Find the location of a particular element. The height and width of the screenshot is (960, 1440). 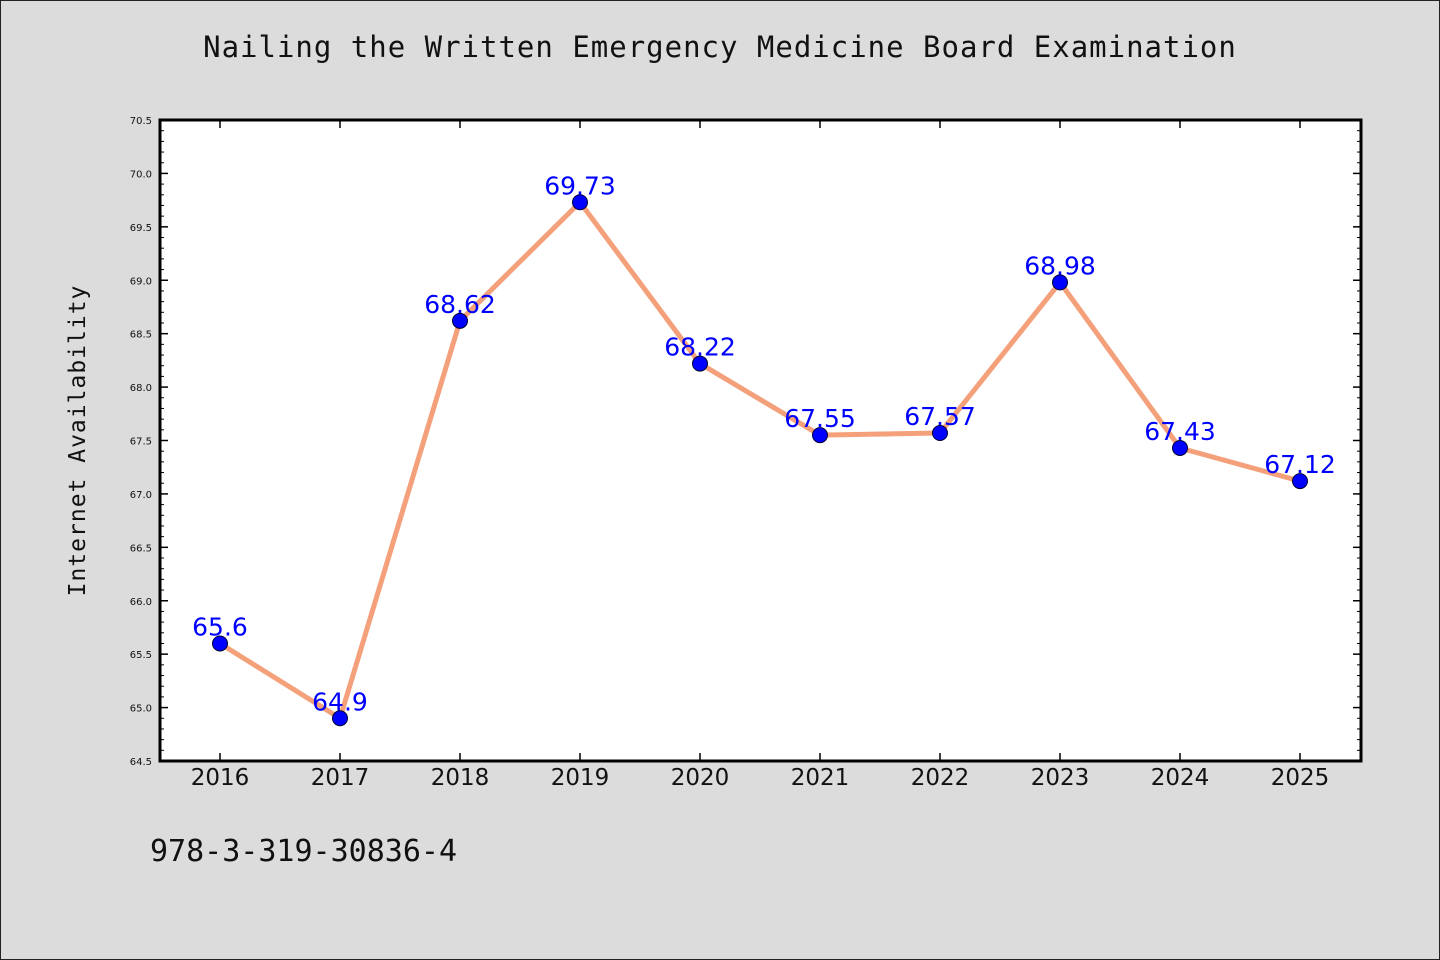

x-tick-label: 2016 is located at coordinates (220, 778).